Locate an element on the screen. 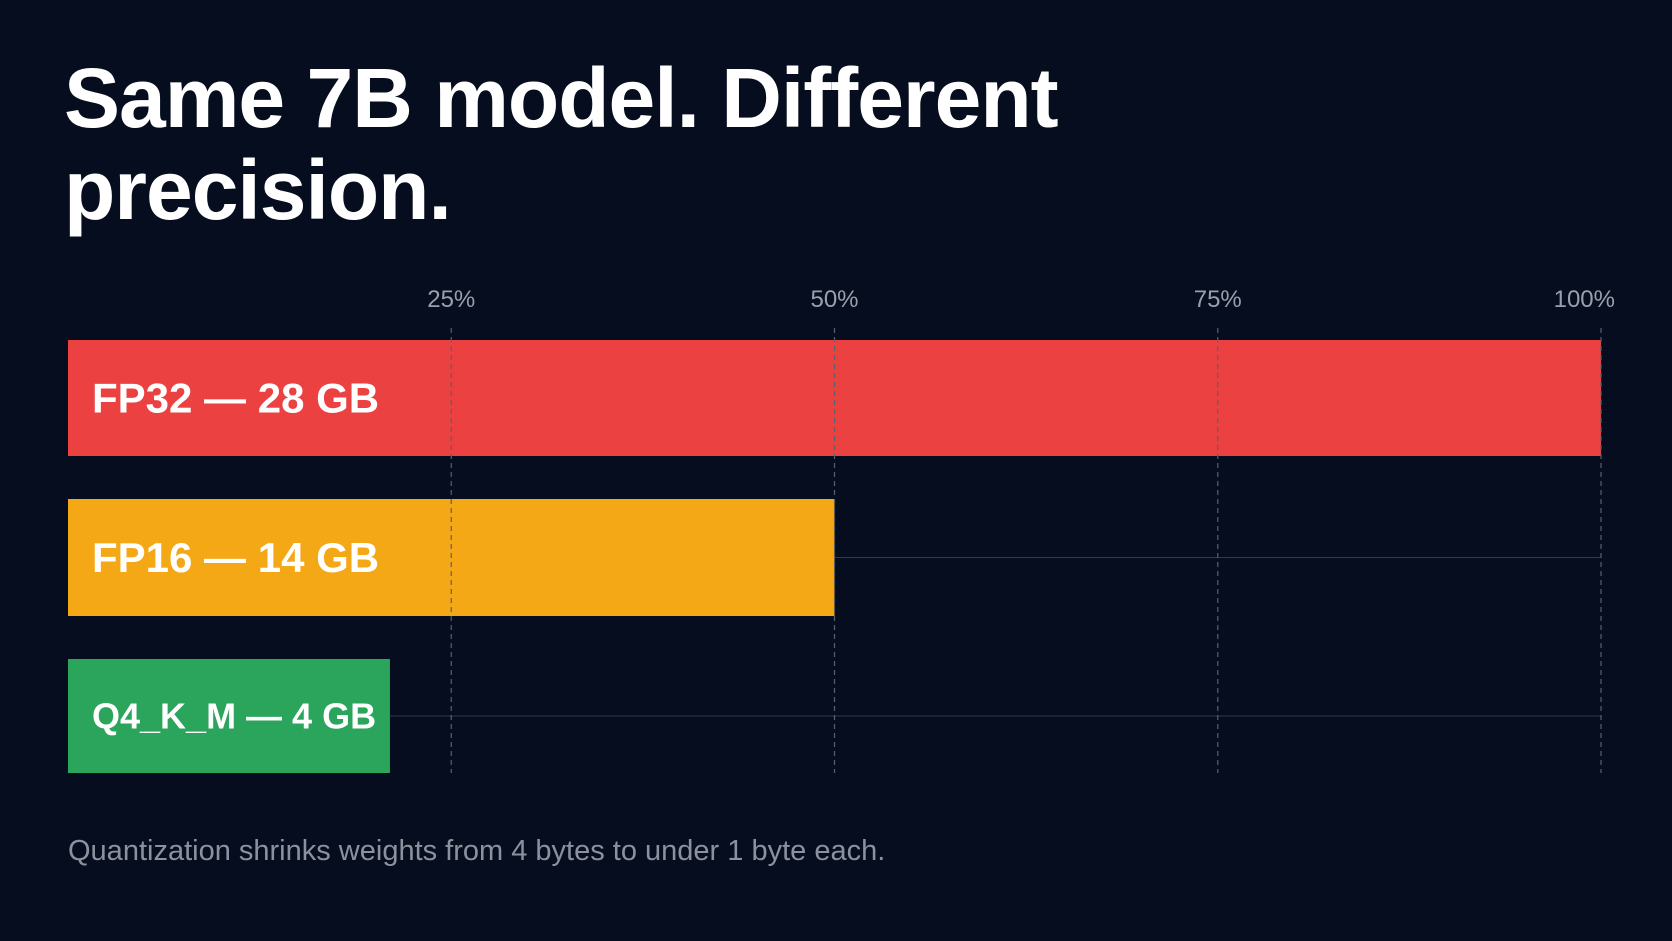 This screenshot has height=941, width=1672. x-tick-label: 100% is located at coordinates (1584, 299).